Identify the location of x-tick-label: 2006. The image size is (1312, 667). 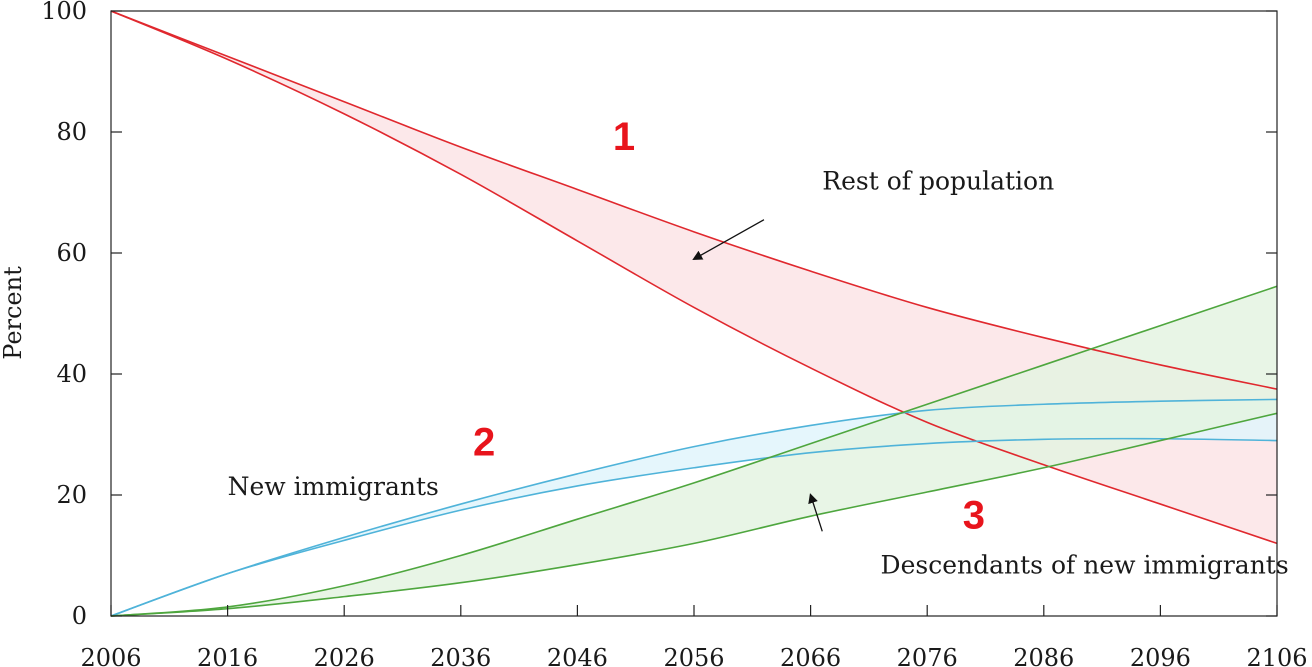
(110, 655).